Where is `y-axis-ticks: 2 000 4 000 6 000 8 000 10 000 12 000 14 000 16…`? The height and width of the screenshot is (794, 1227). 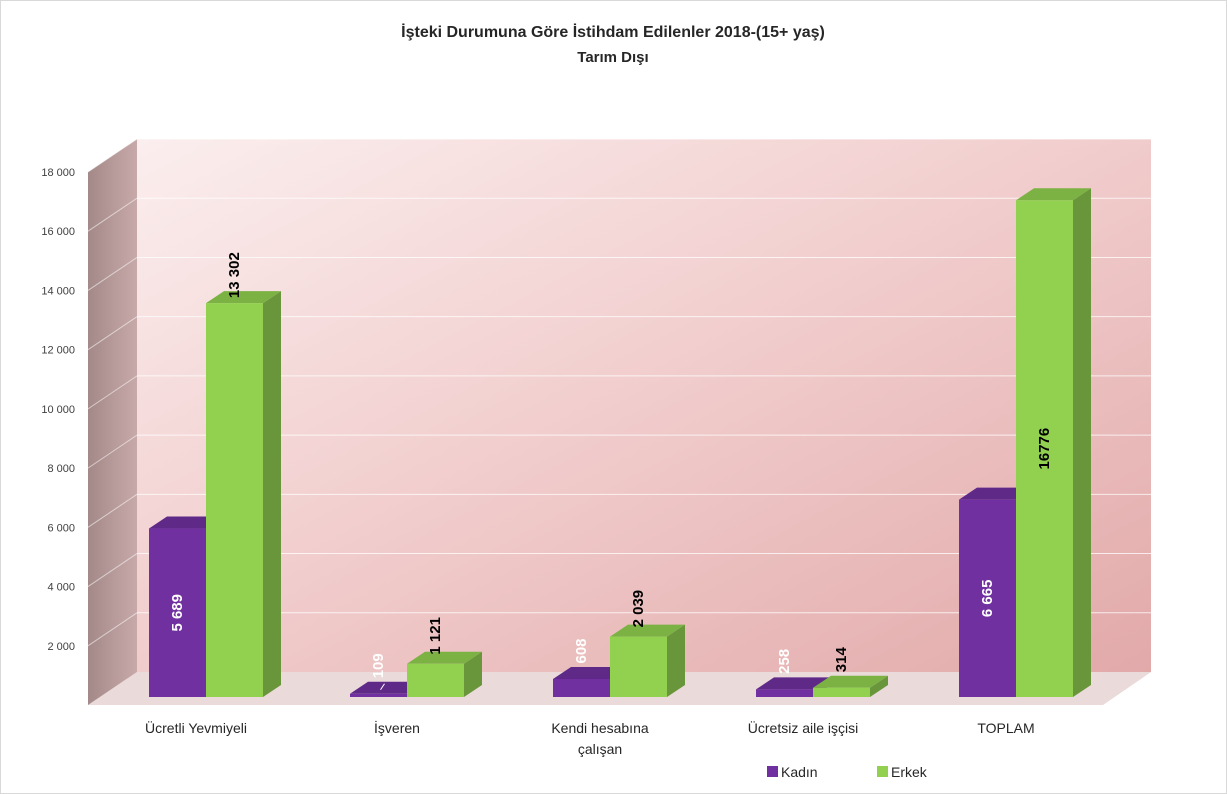 y-axis-ticks: 2 000 4 000 6 000 8 000 10 000 12 000 14 000 16… is located at coordinates (58, 410).